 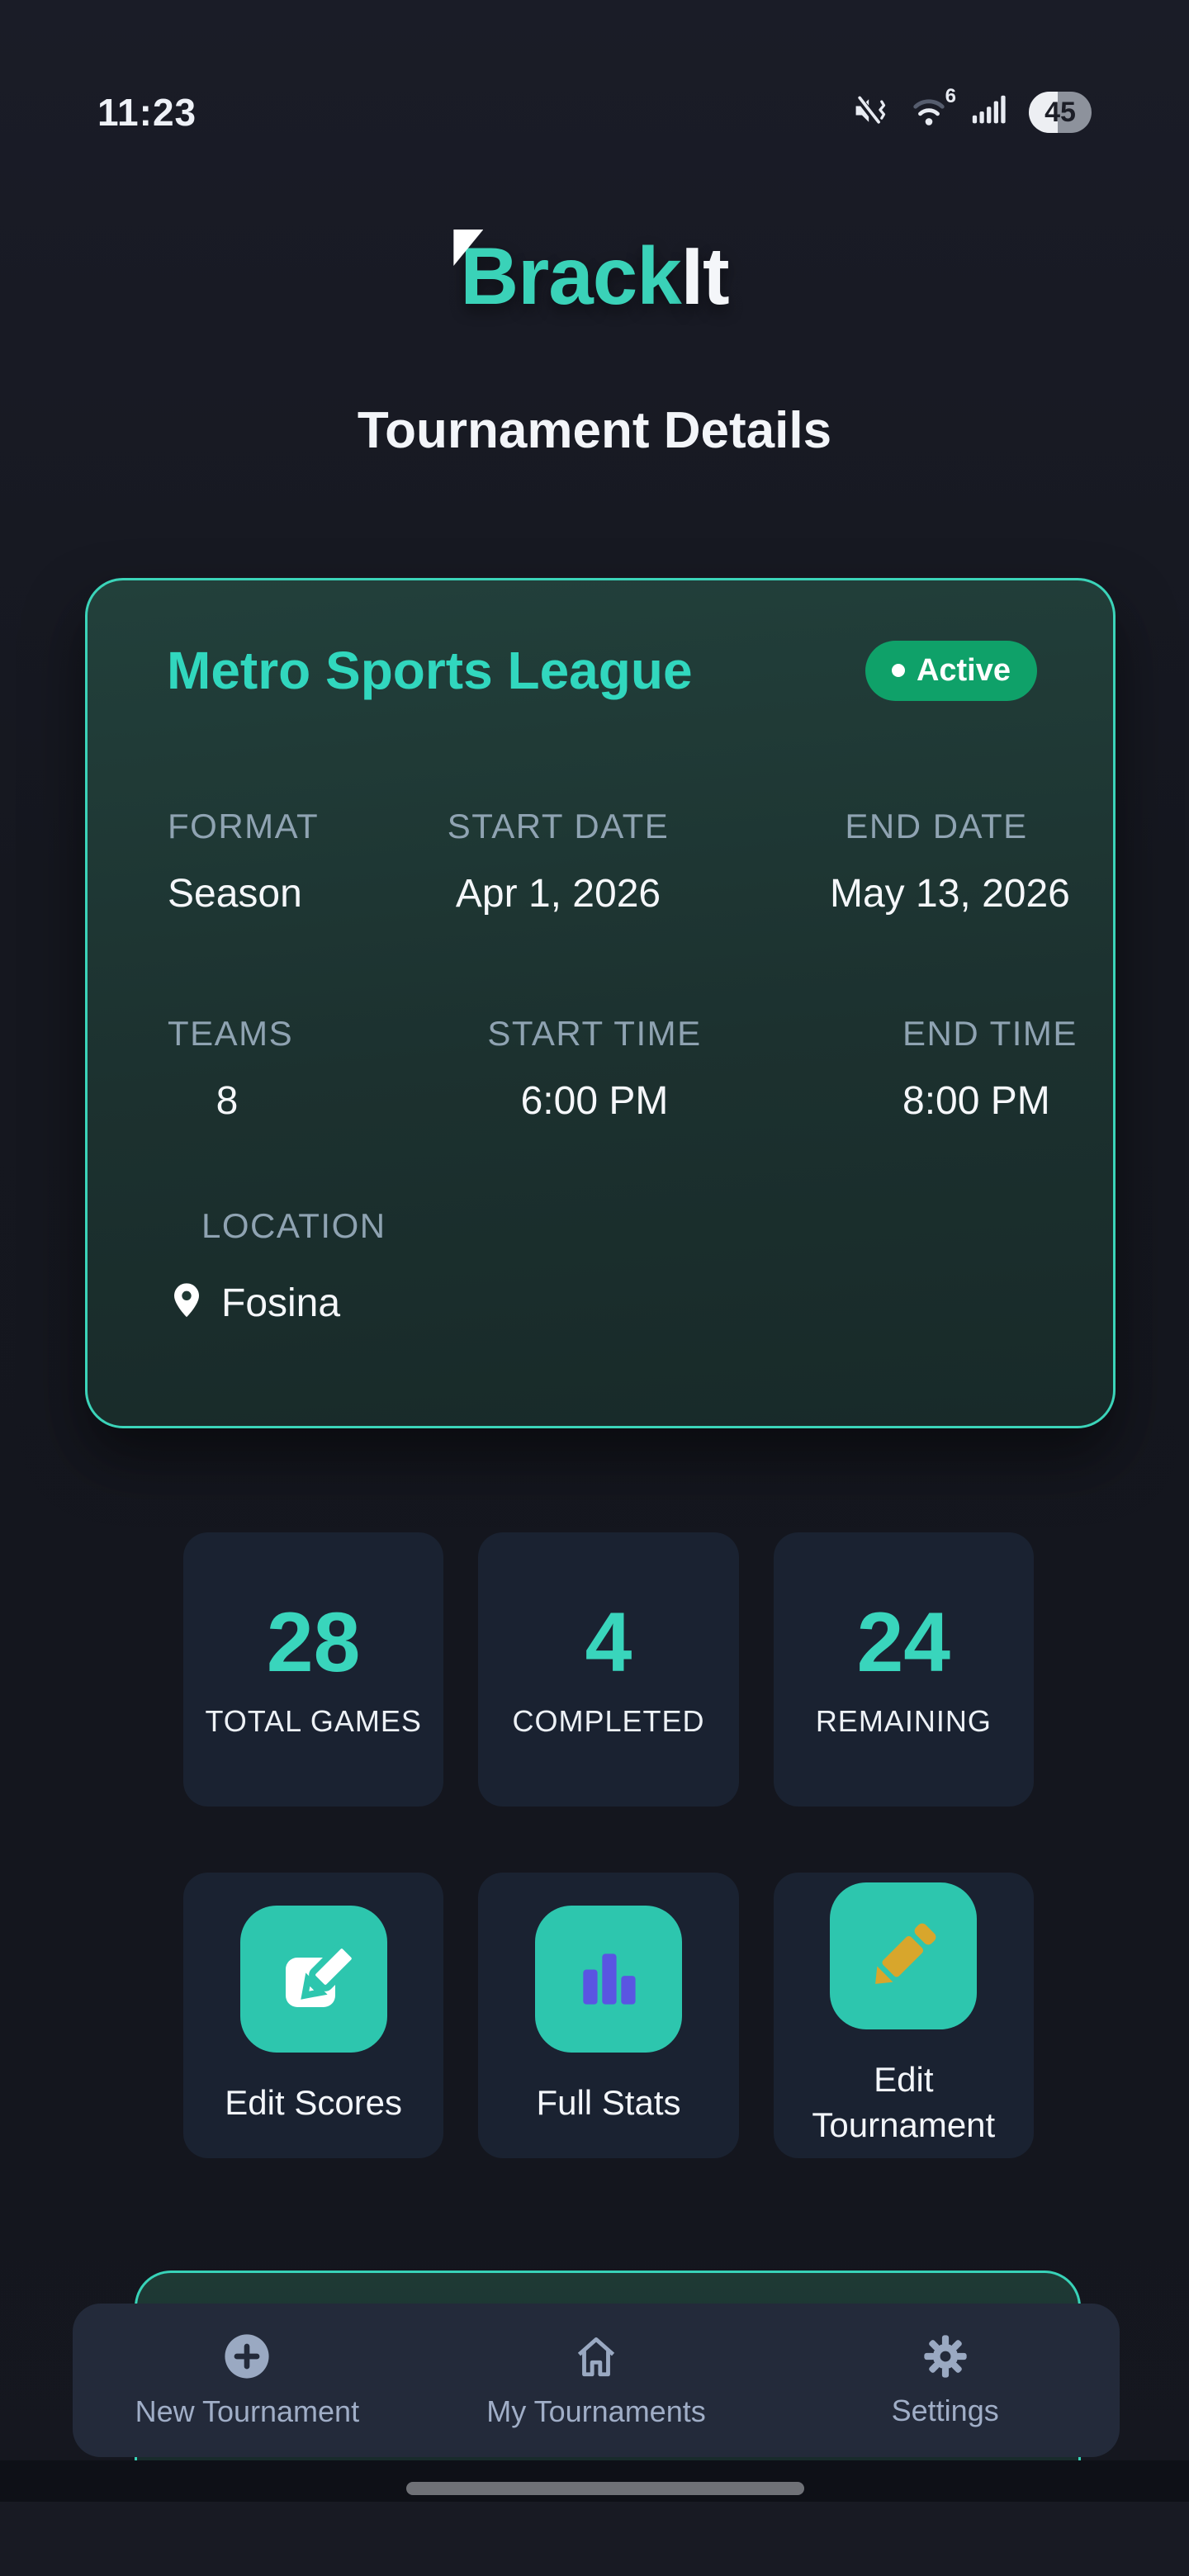 What do you see at coordinates (594, 2481) in the screenshot?
I see `gesture-nav-area` at bounding box center [594, 2481].